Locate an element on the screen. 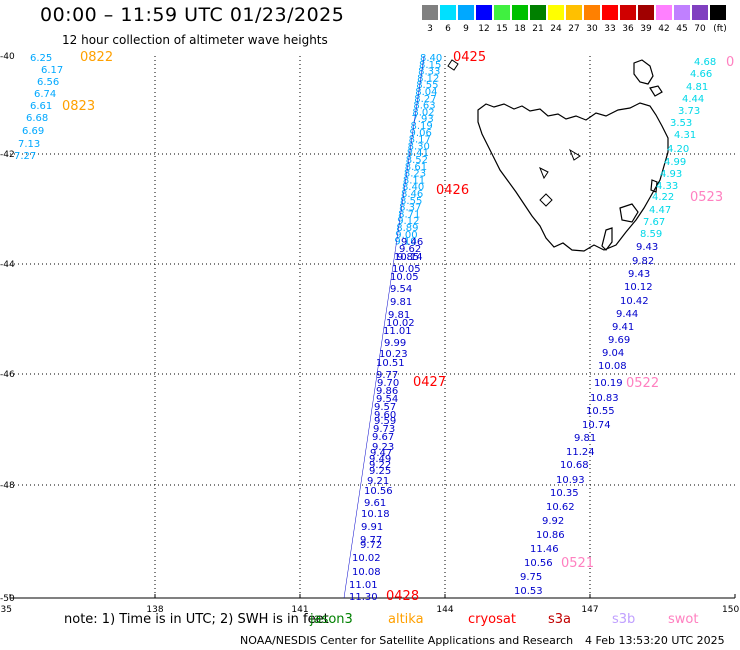  color-scale-label: 70 is located at coordinates (700, 29).